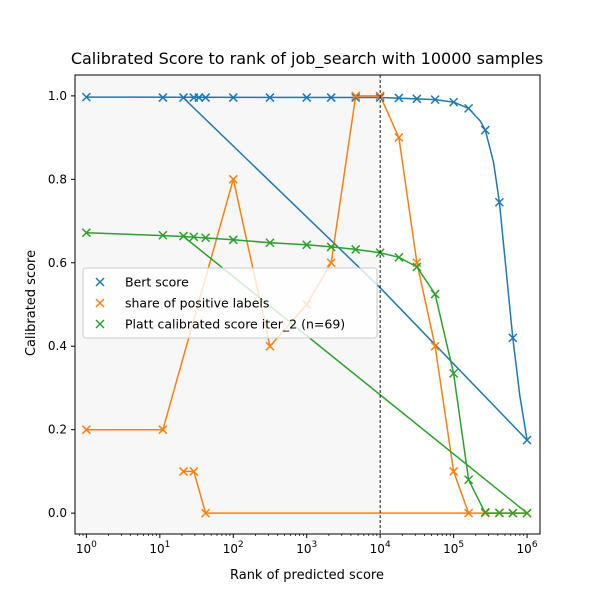 Image resolution: width=600 pixels, height=600 pixels. I want to click on x-axis-label: Rank of predicted score, so click(307, 575).